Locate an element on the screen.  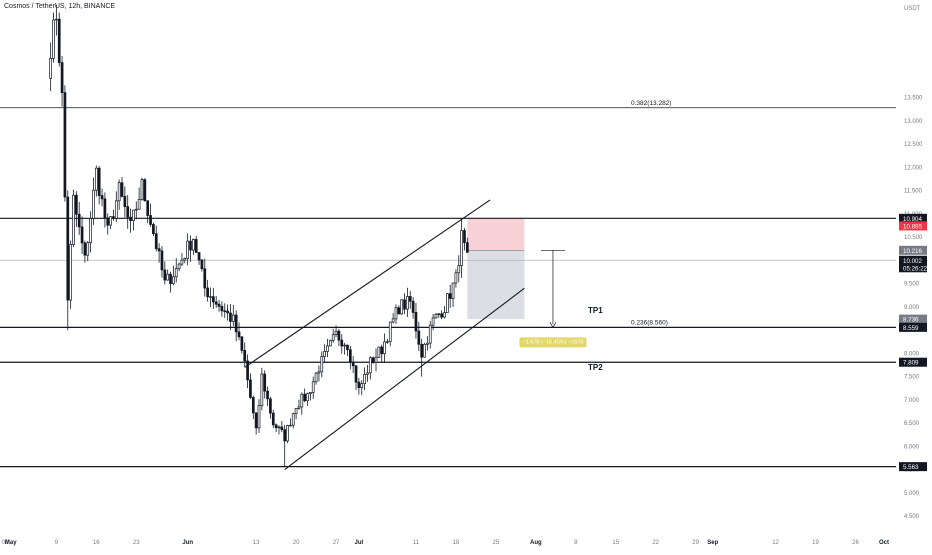
price-label: 10.904 is located at coordinates (912, 219).